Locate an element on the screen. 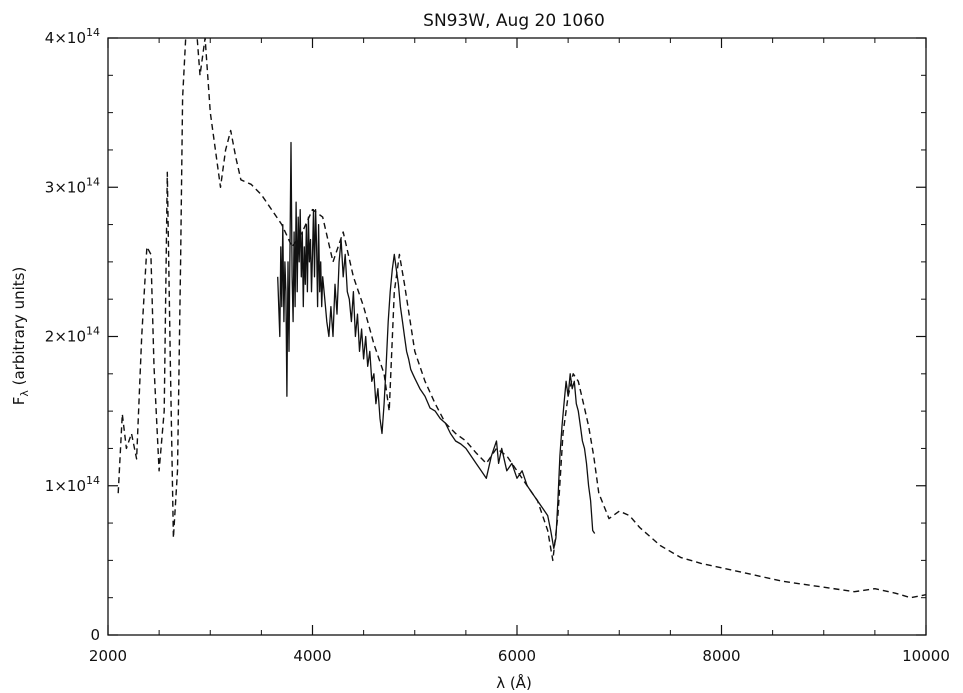 The height and width of the screenshot is (693, 963). x-tick-label: 6000 is located at coordinates (517, 656).